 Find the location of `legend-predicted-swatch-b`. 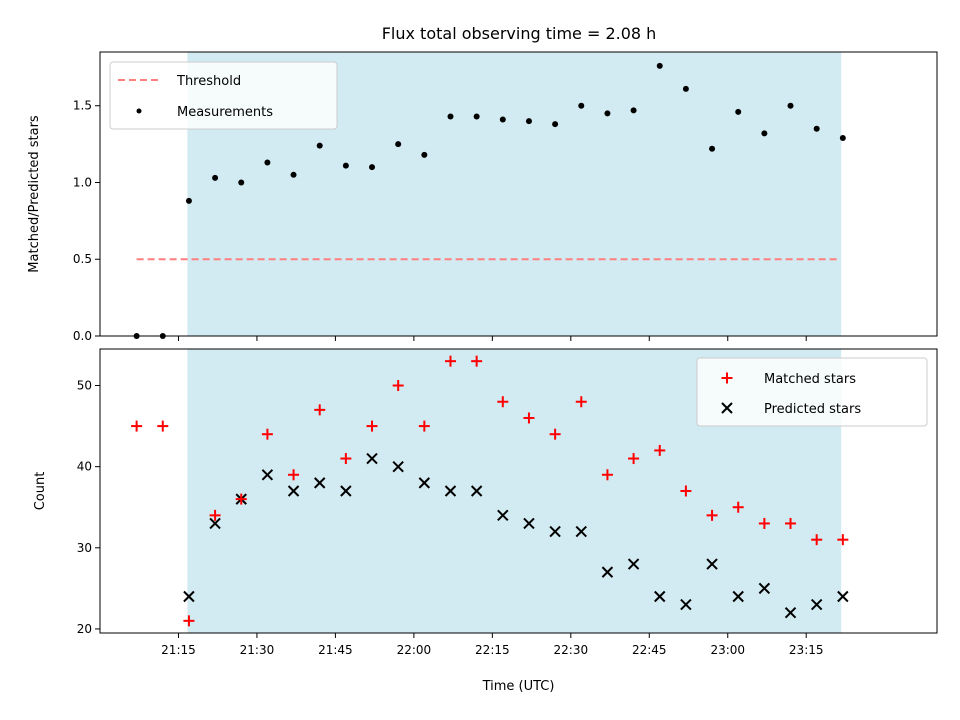

legend-predicted-swatch-b is located at coordinates (727, 408).